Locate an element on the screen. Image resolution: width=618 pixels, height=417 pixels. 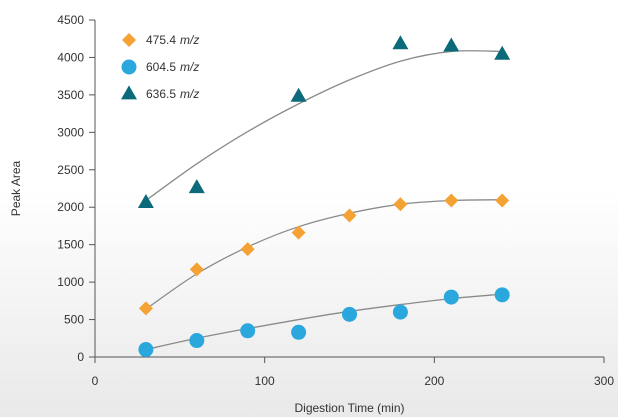
x-tick-label: 100 is located at coordinates (265, 381).